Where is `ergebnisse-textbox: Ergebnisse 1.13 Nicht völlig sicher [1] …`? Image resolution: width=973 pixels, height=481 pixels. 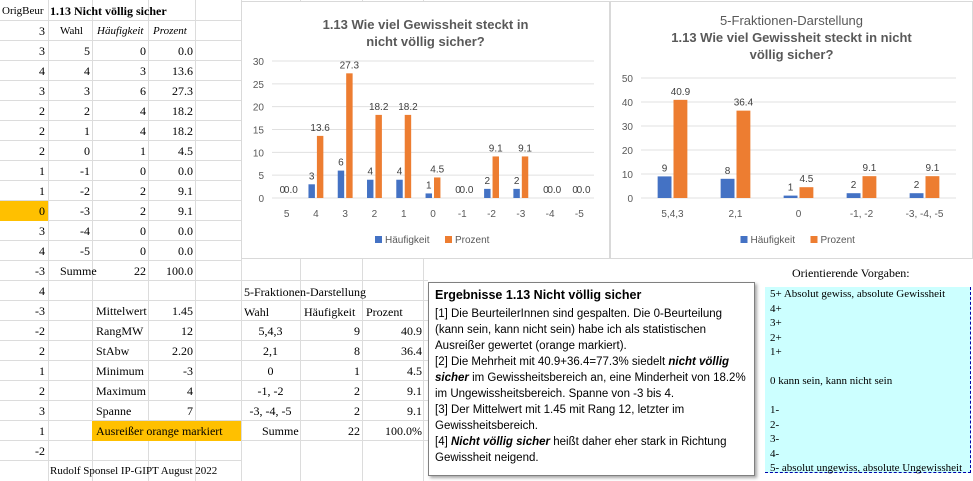
ergebnisse-textbox: Ergebnisse 1.13 Nicht völlig sicher [1] … is located at coordinates (591, 379).